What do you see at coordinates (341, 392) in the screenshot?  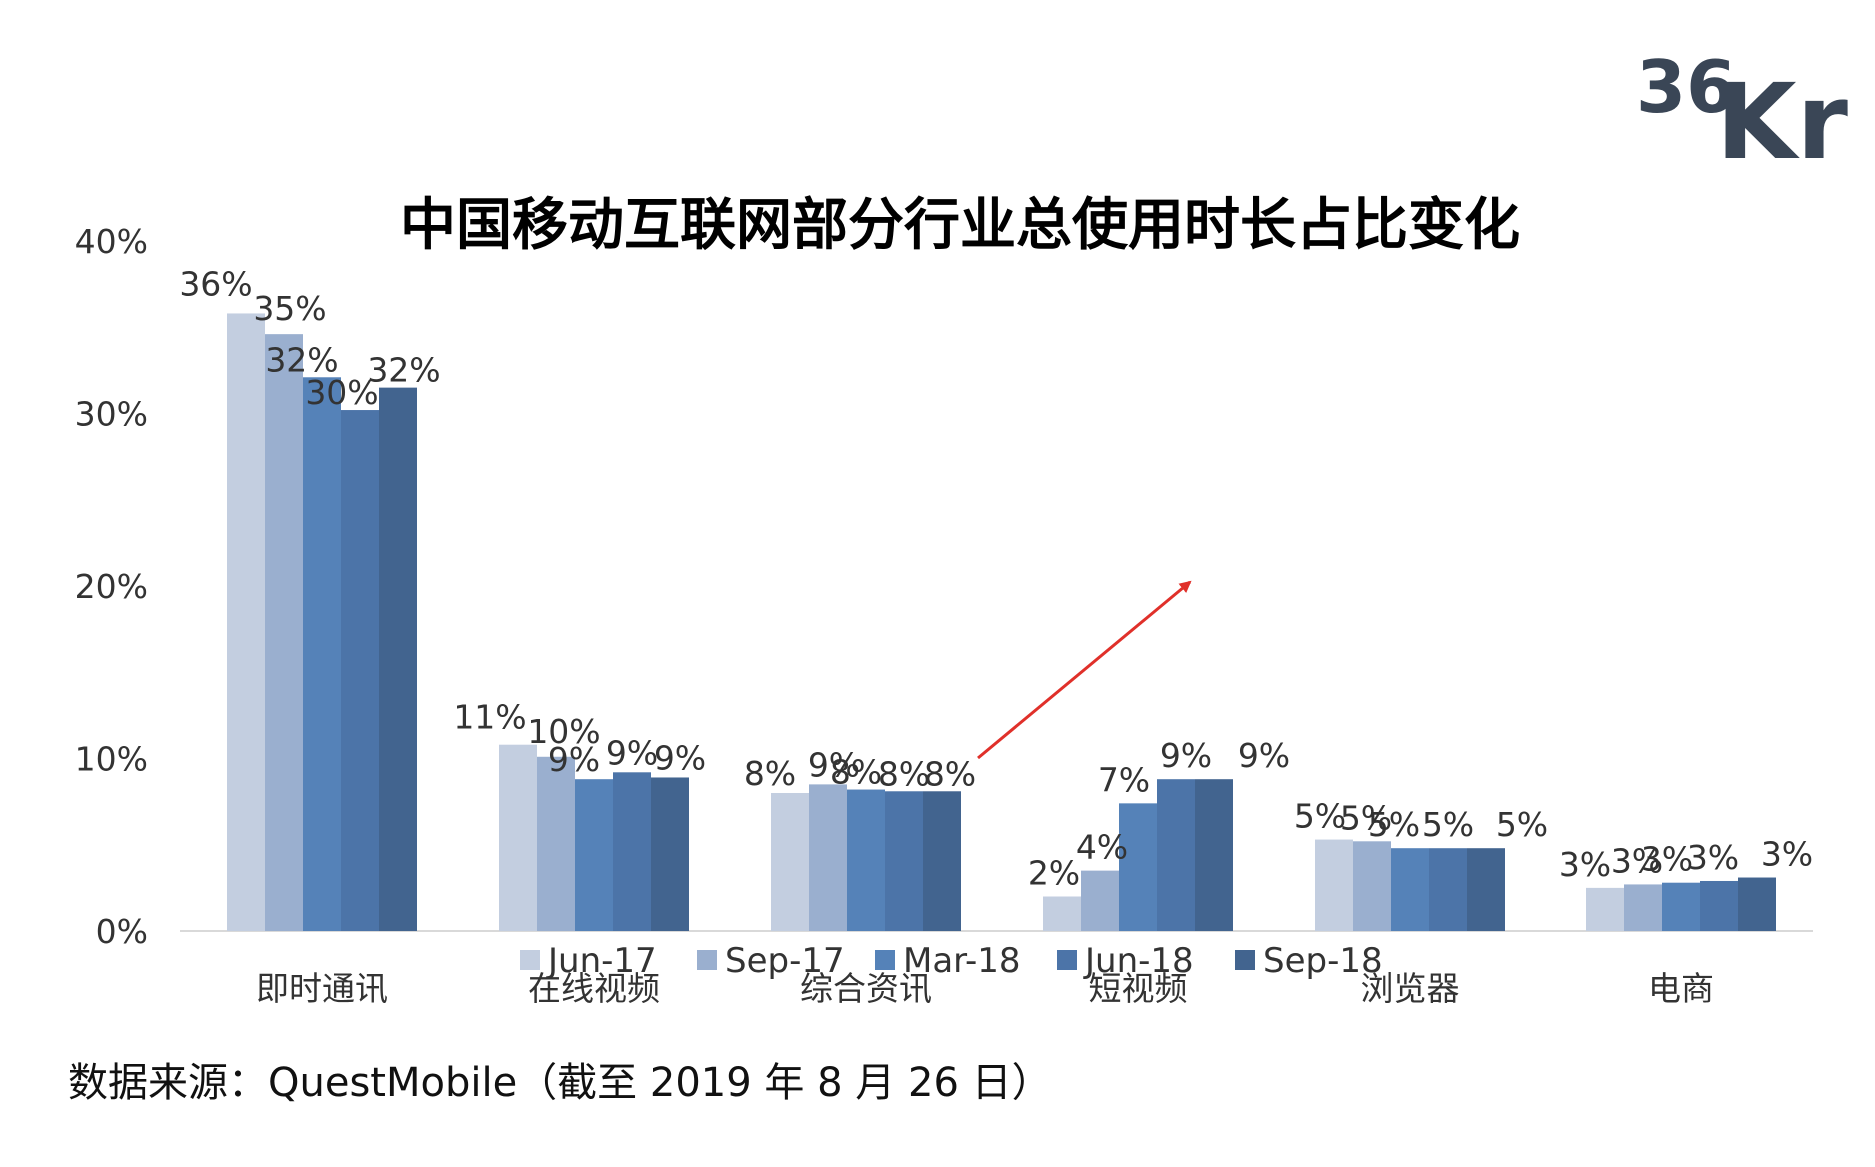 I see `data-label: 30%` at bounding box center [341, 392].